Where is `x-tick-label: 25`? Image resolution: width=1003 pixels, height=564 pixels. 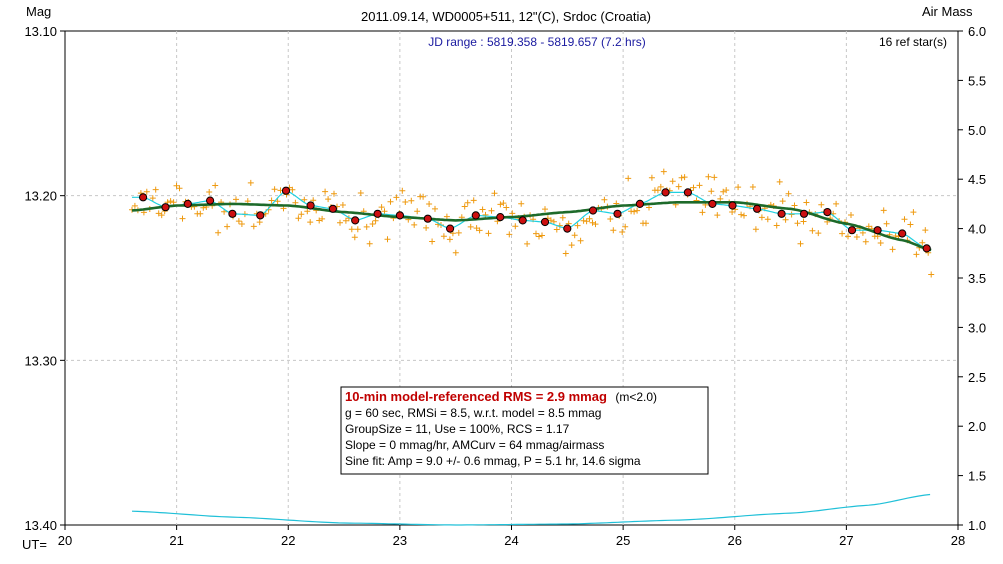 x-tick-label: 25 is located at coordinates (623, 540).